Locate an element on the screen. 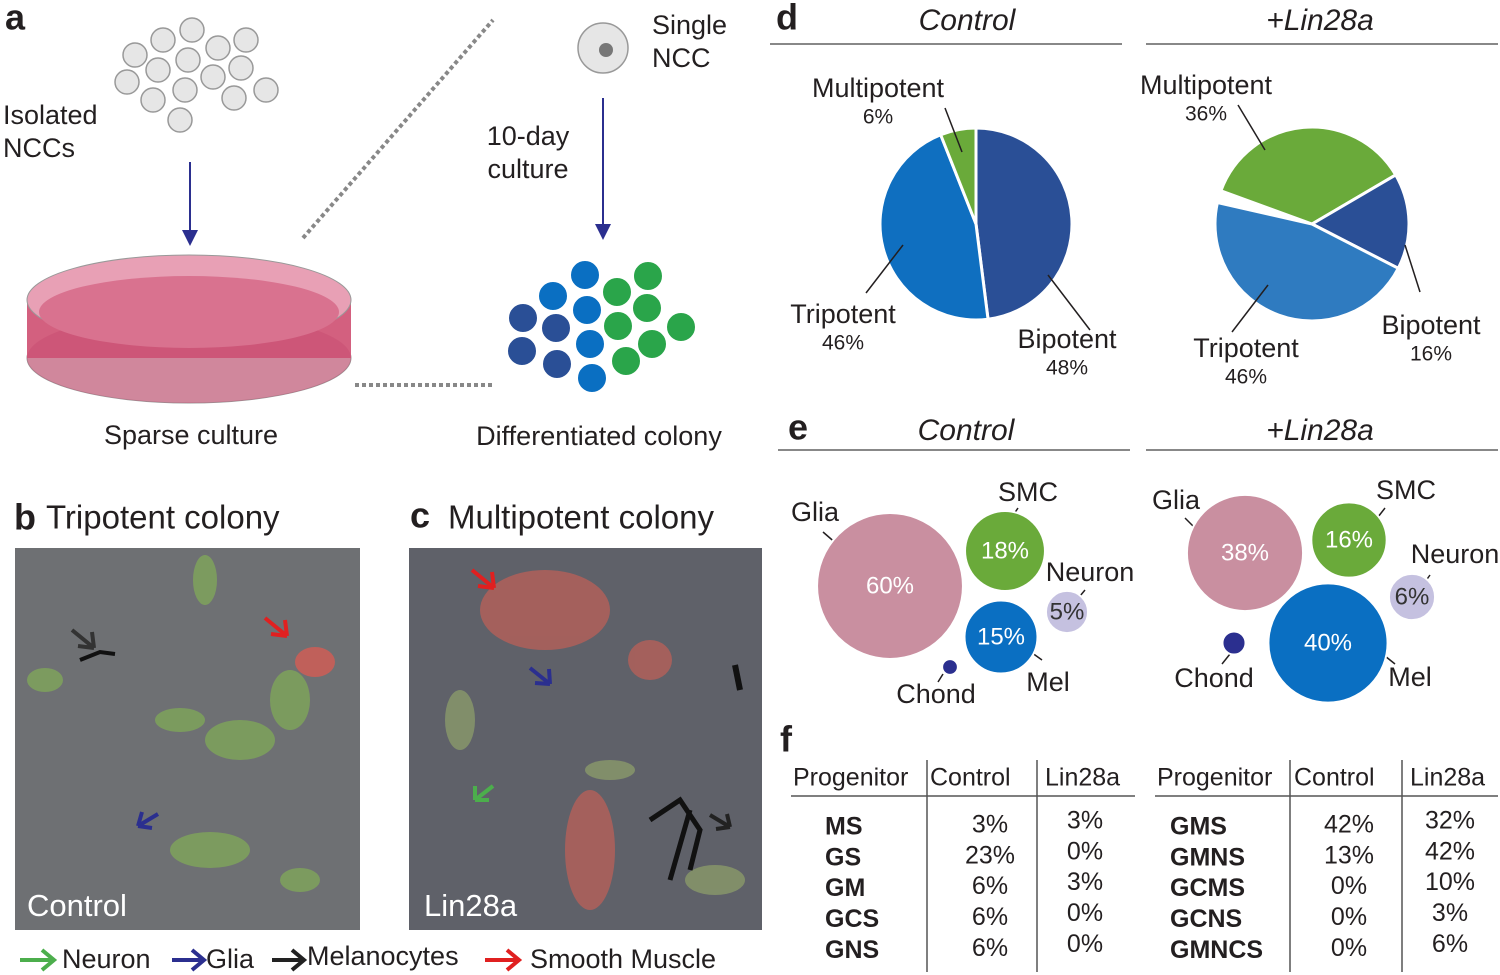 The width and height of the screenshot is (1500, 975). bubble-label: SMC is located at coordinates (1028, 492).